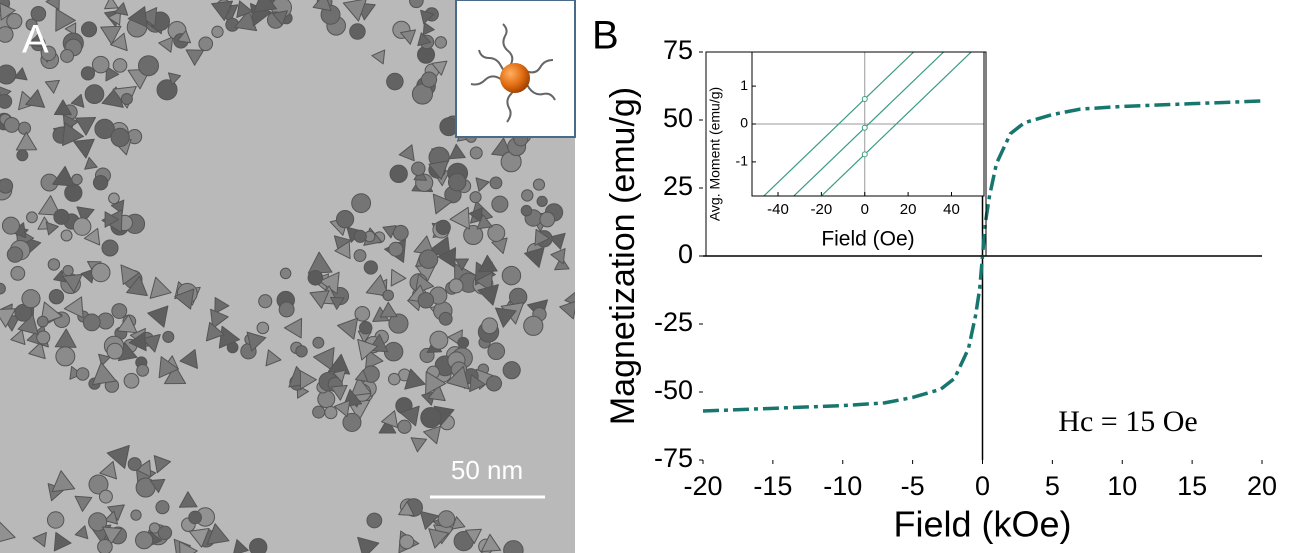  Describe the element at coordinates (867, 239) in the screenshot. I see `x-axis-label: Field (Oe)` at that location.